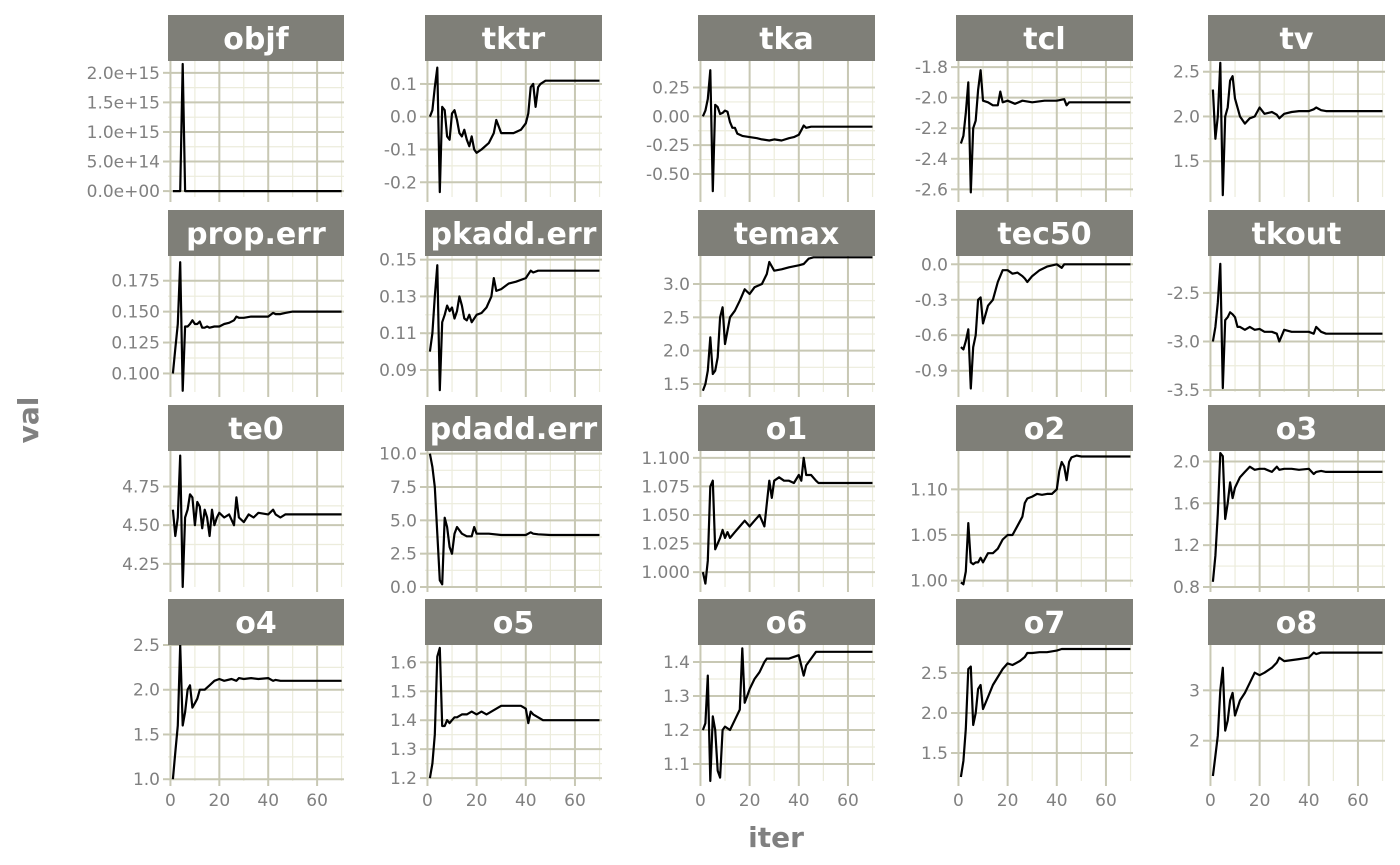  I want to click on y-tick-label: -0.50, so click(668, 175).